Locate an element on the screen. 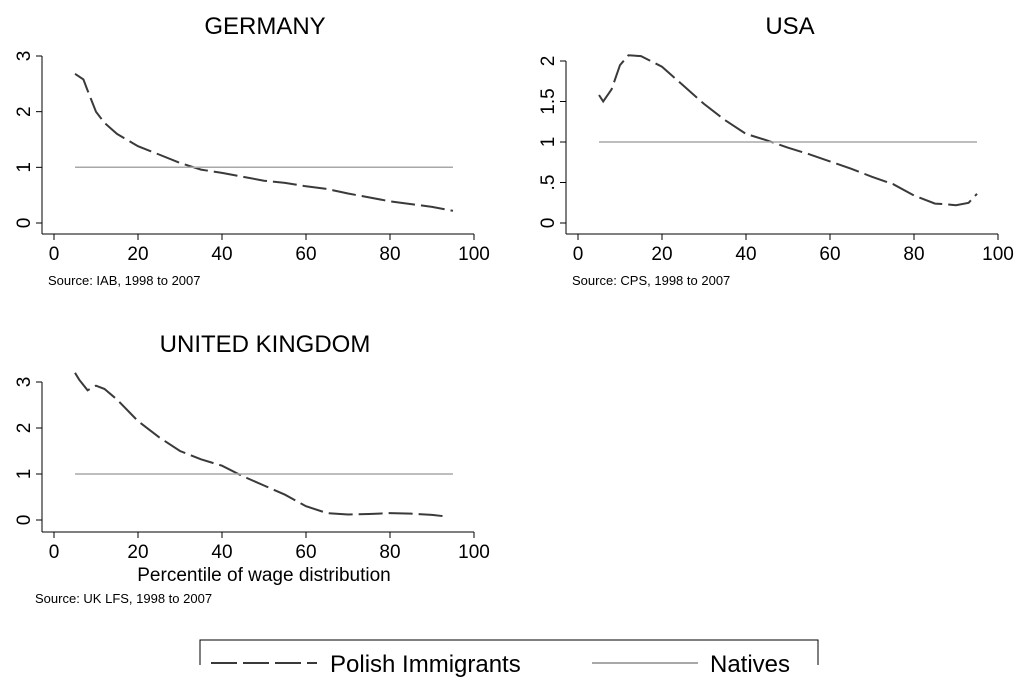  legend-label-polish-immigrants: Polish Immigrants is located at coordinates (425, 664).